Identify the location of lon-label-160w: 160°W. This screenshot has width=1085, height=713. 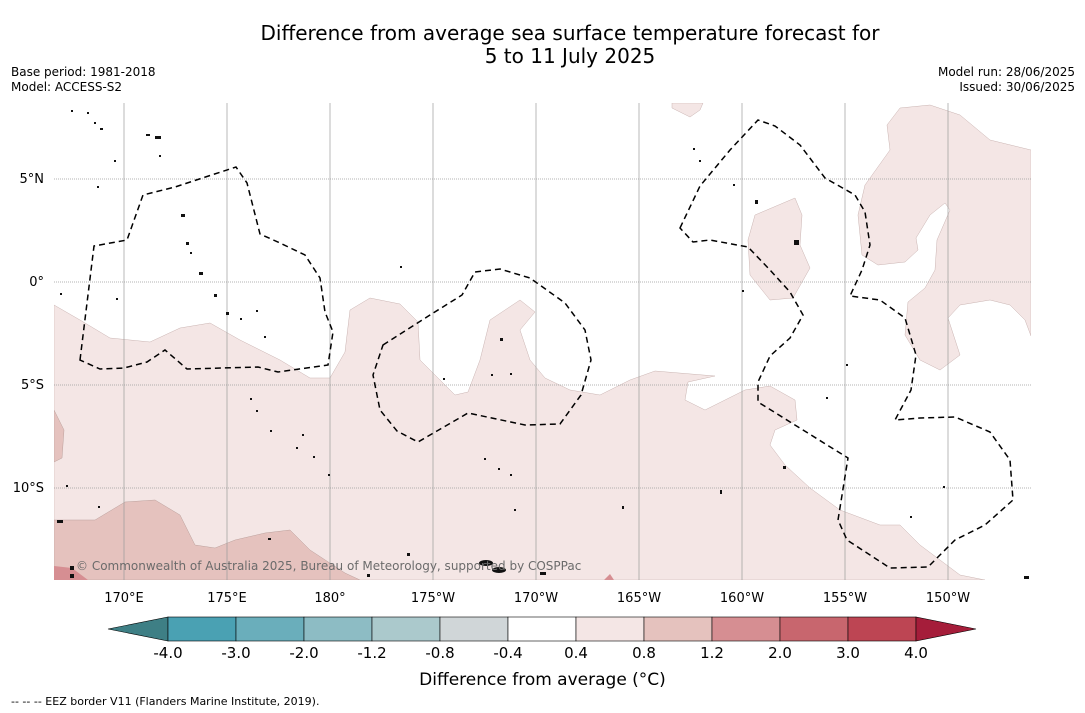
(742, 598).